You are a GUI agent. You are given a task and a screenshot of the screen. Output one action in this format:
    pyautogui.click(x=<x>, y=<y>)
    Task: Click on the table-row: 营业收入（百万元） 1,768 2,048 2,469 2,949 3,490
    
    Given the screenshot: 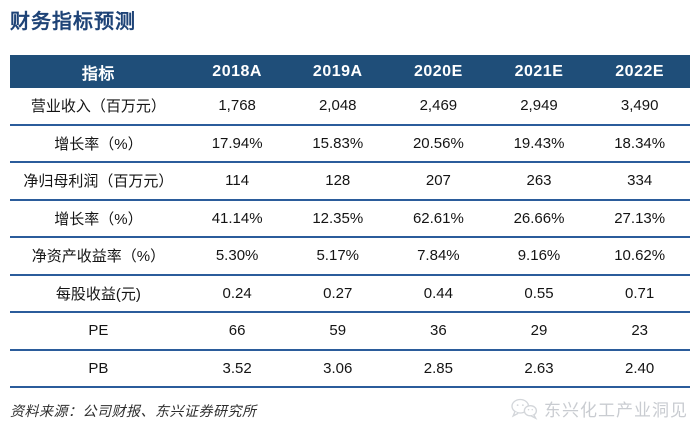 What is the action you would take?
    pyautogui.click(x=350, y=107)
    